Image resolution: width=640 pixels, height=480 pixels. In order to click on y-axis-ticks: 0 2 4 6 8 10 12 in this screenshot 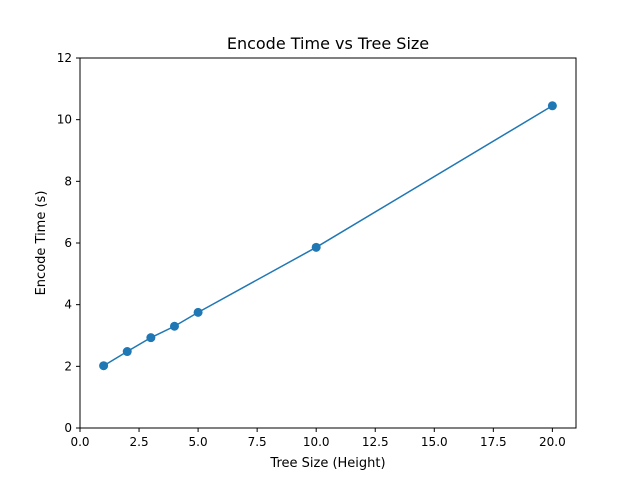, I will do `click(68, 243)`.